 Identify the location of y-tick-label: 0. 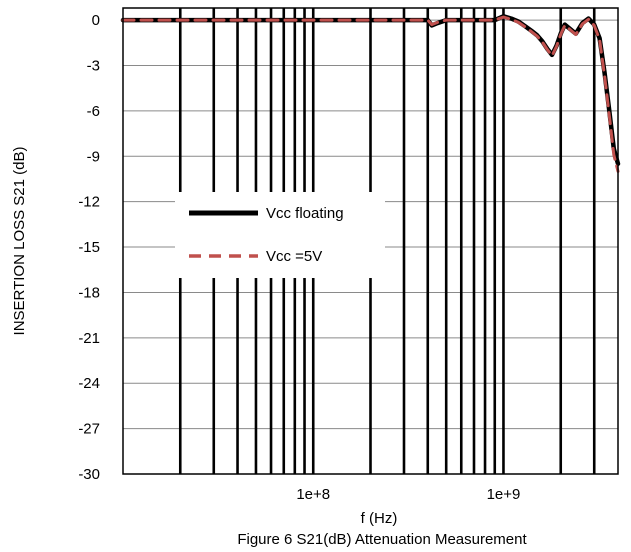
(96, 20).